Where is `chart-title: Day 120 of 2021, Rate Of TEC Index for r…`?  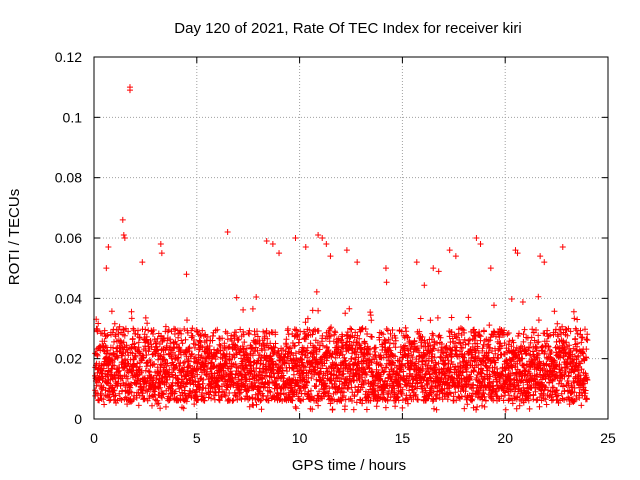 chart-title: Day 120 of 2021, Rate Of TEC Index for r… is located at coordinates (347, 28).